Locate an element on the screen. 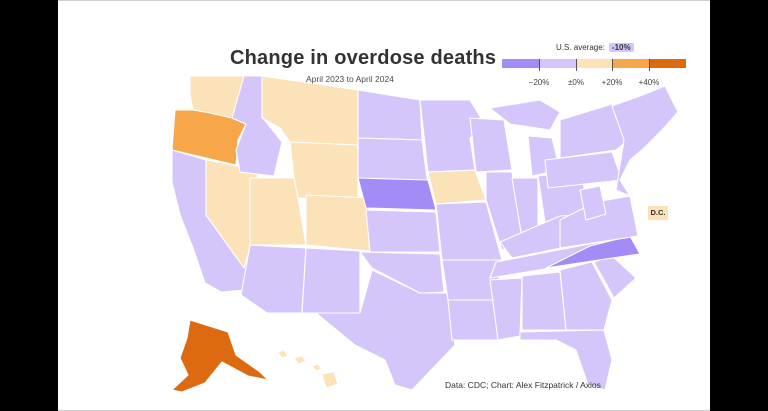 Image resolution: width=768 pixels, height=411 pixels. state-wv is located at coordinates (593, 203).